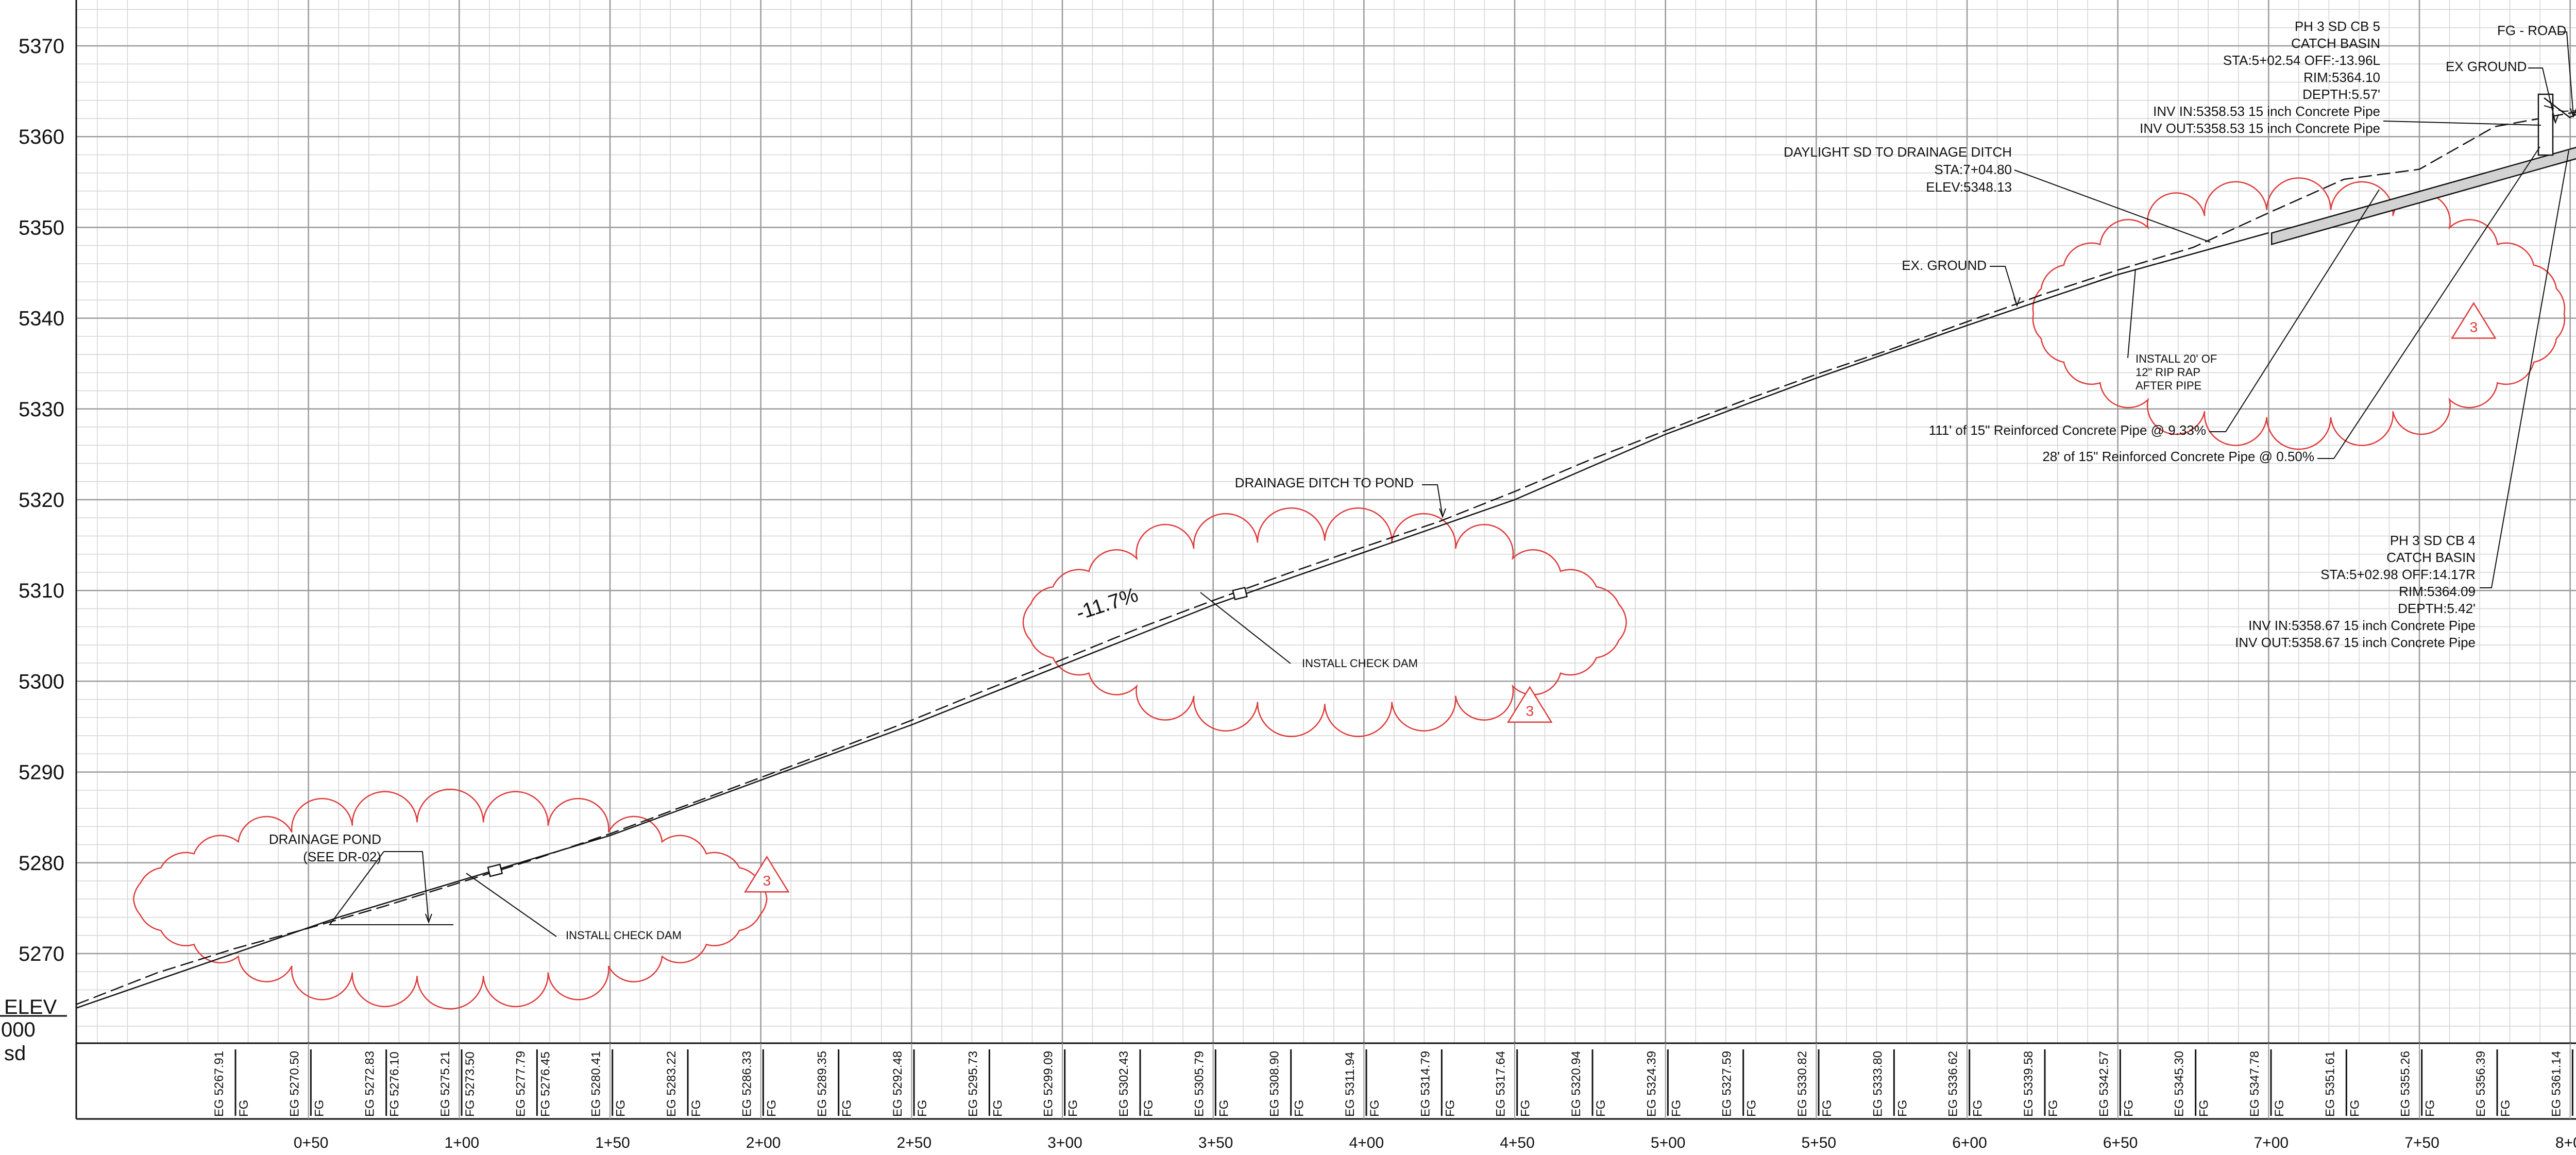 The height and width of the screenshot is (1155, 2576). I want to click on x-tick-label: 5+50, so click(1820, 1142).